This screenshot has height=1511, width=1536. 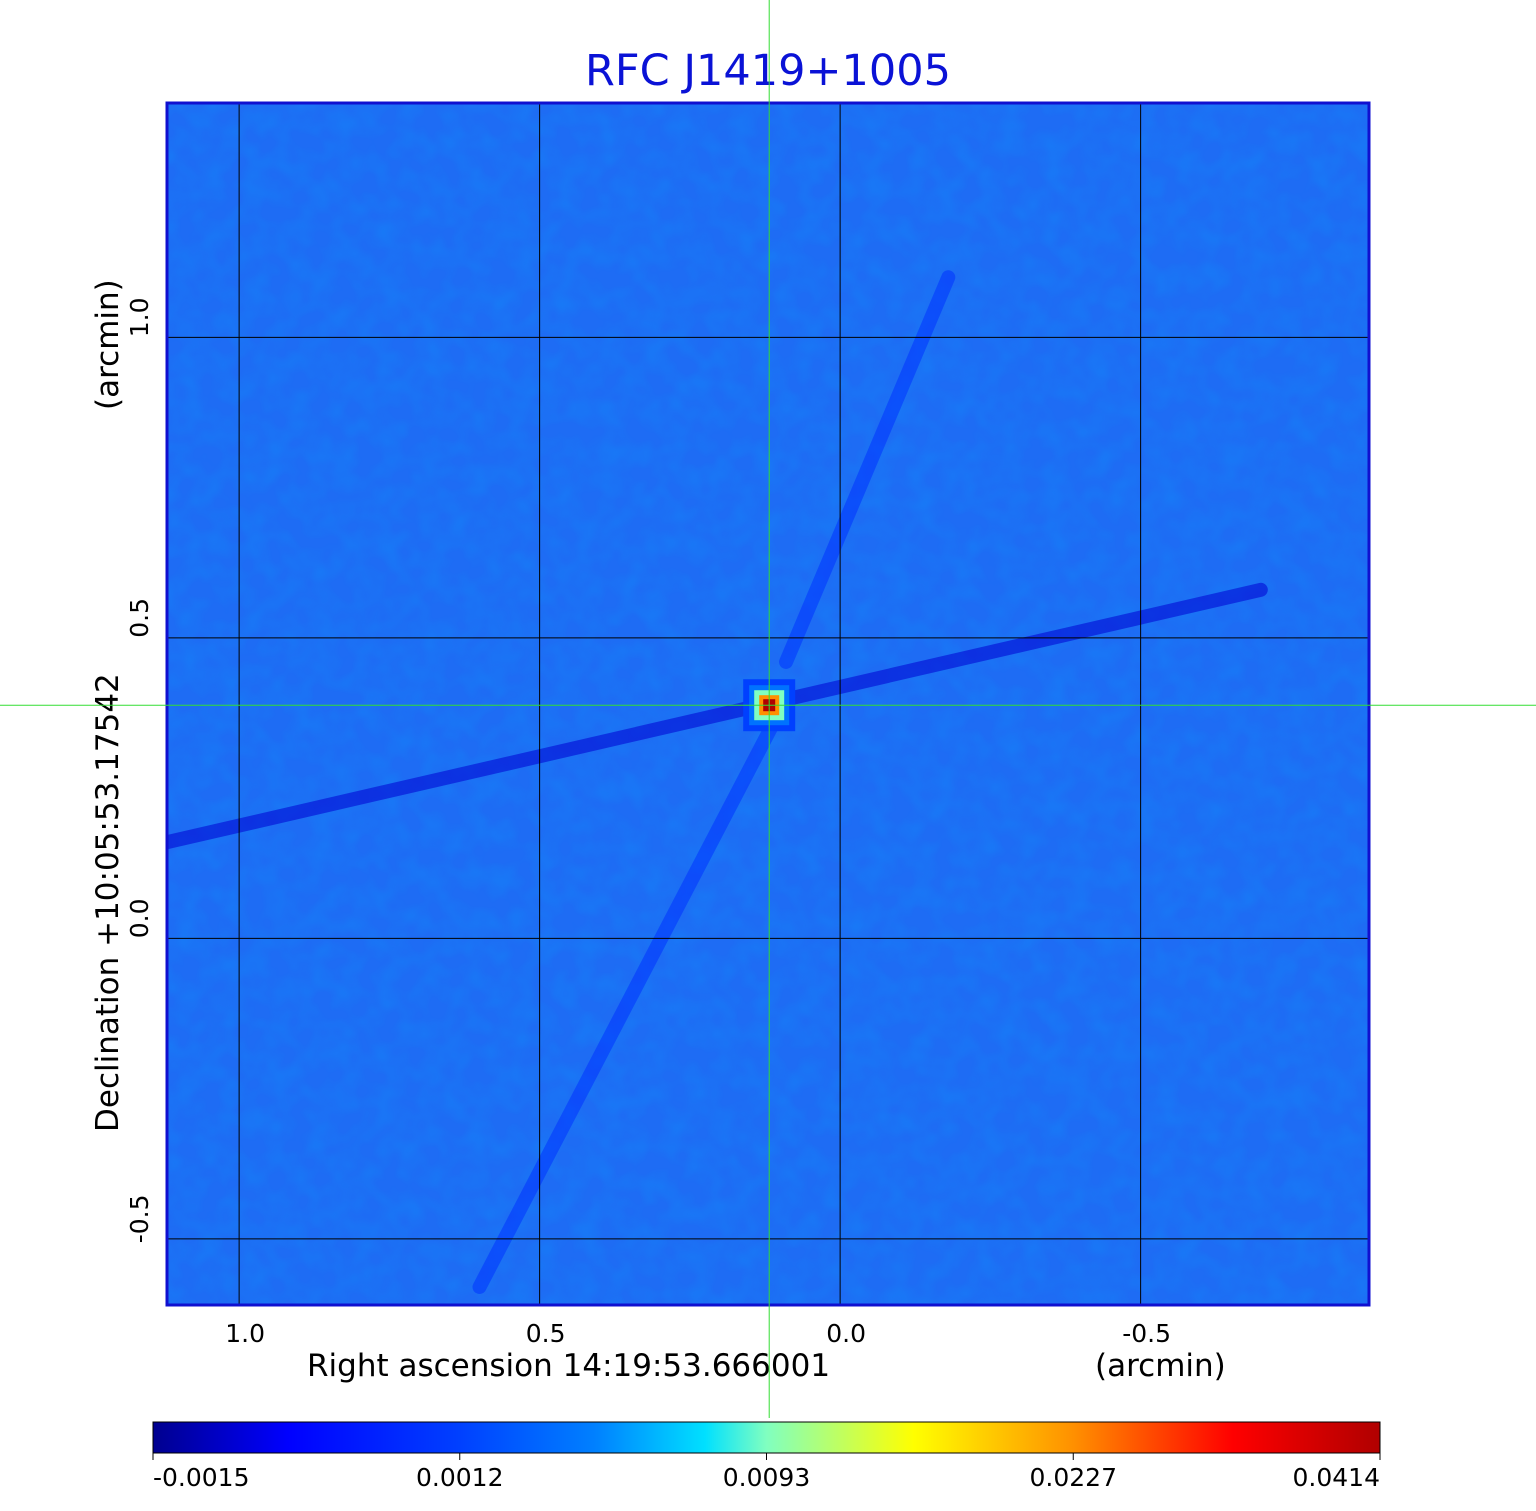 I want to click on colorbar, so click(x=766, y=1437).